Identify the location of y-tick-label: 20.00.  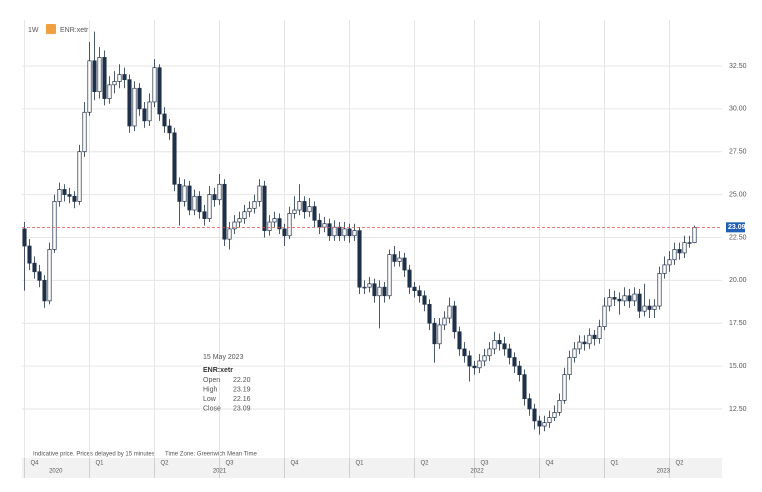
(738, 280).